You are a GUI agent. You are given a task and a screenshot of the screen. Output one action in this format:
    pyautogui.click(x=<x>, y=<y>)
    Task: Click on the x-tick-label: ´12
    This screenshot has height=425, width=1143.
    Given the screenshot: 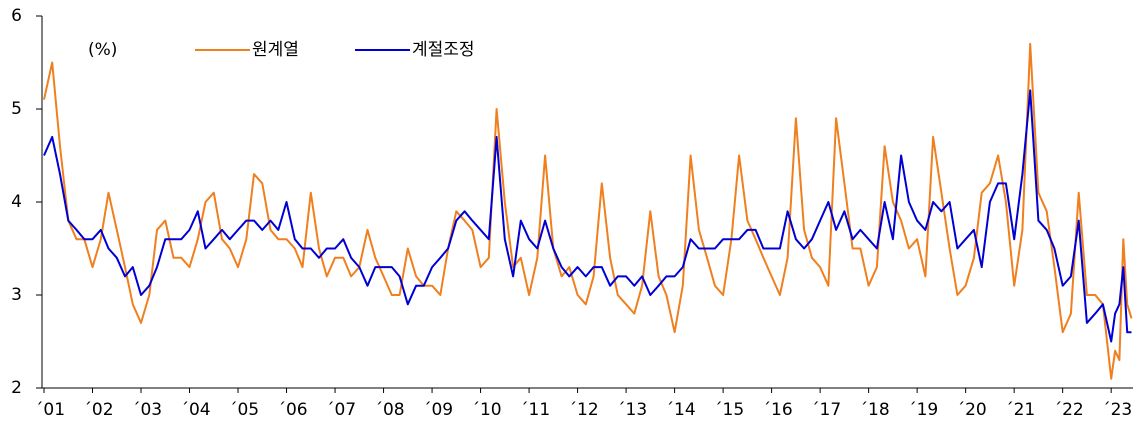 What is the action you would take?
    pyautogui.click(x=584, y=410)
    